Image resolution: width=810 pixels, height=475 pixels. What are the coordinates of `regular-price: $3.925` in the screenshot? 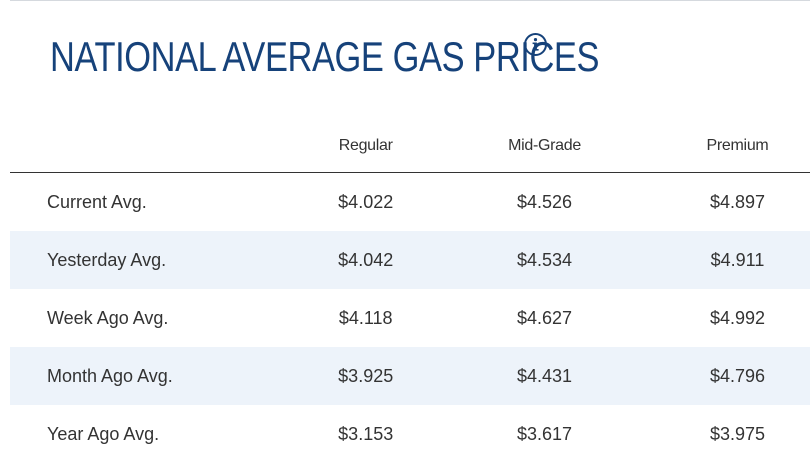 It's located at (366, 376).